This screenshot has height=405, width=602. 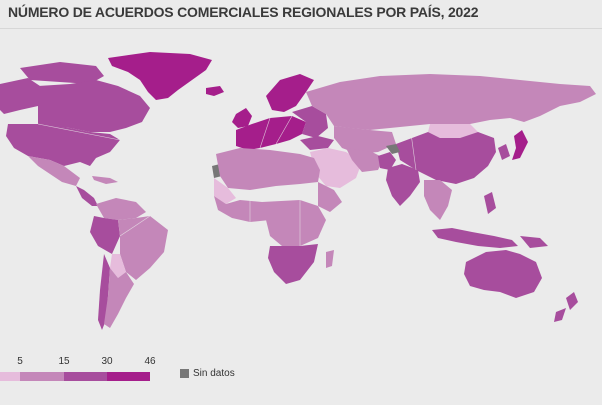 What do you see at coordinates (143, 248) in the screenshot?
I see `brazil` at bounding box center [143, 248].